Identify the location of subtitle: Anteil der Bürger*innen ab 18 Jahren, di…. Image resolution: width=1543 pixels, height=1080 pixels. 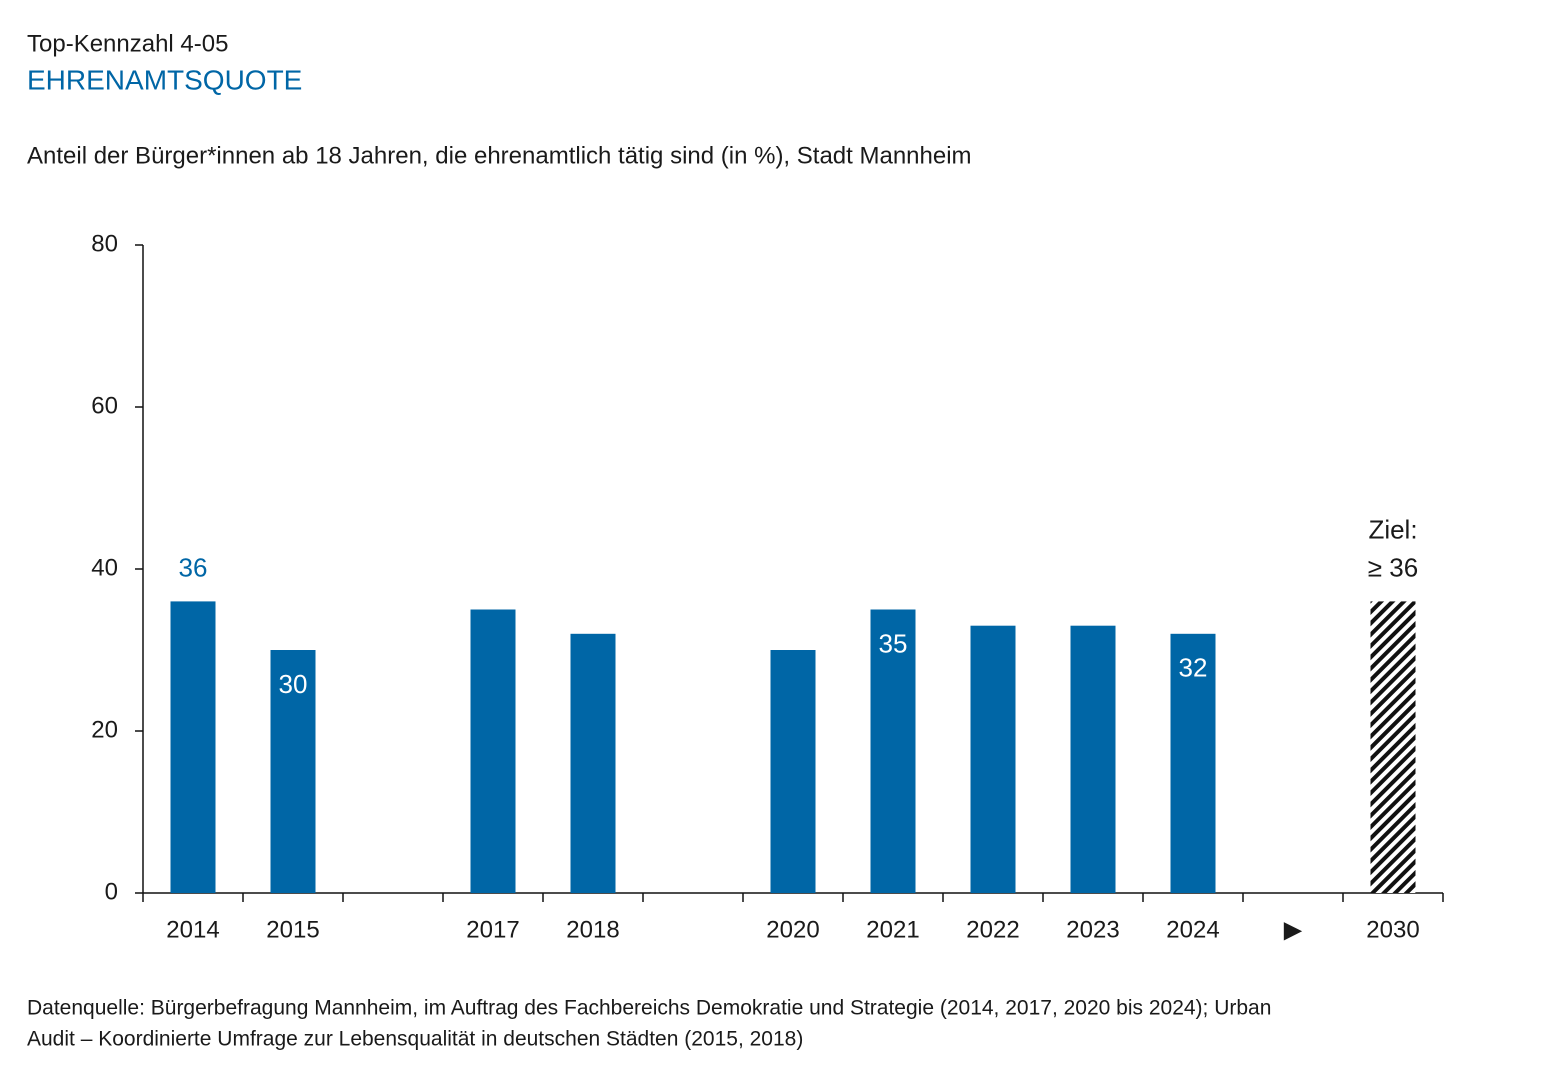
(499, 155).